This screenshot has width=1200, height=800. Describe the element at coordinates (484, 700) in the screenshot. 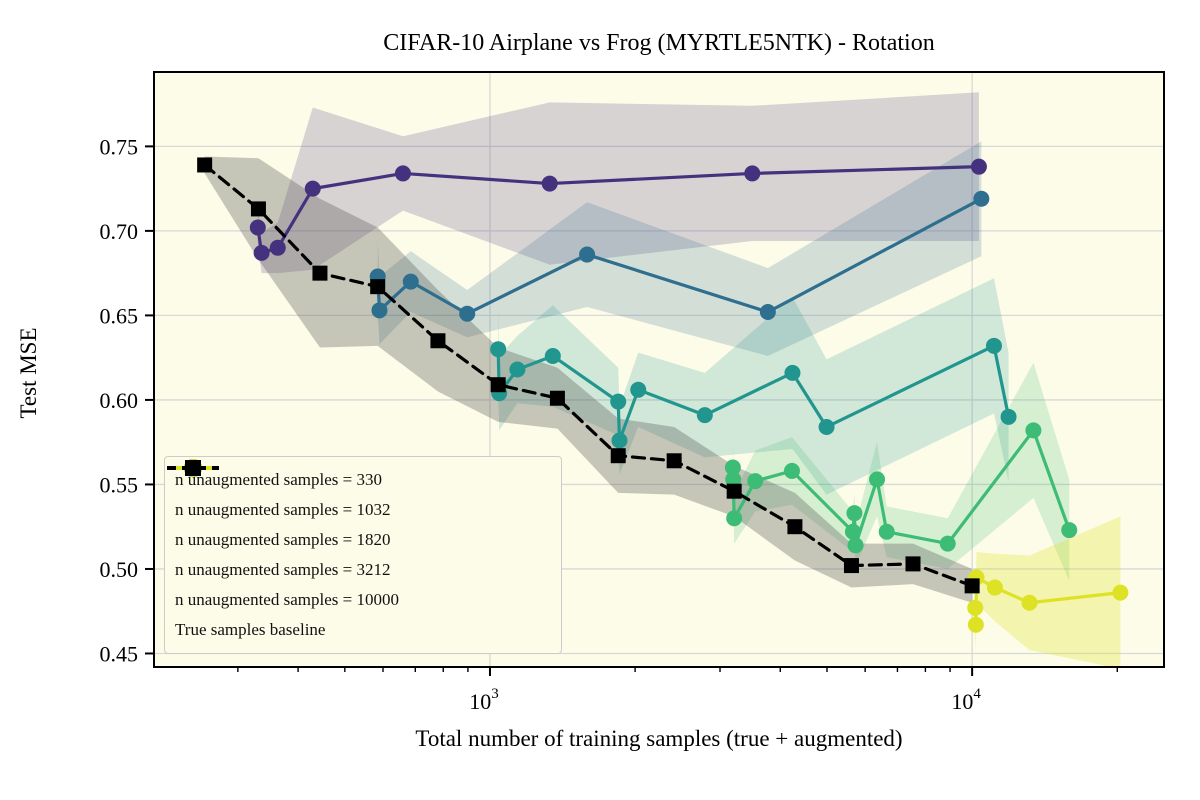

I see `x-tick-label: 10³` at that location.